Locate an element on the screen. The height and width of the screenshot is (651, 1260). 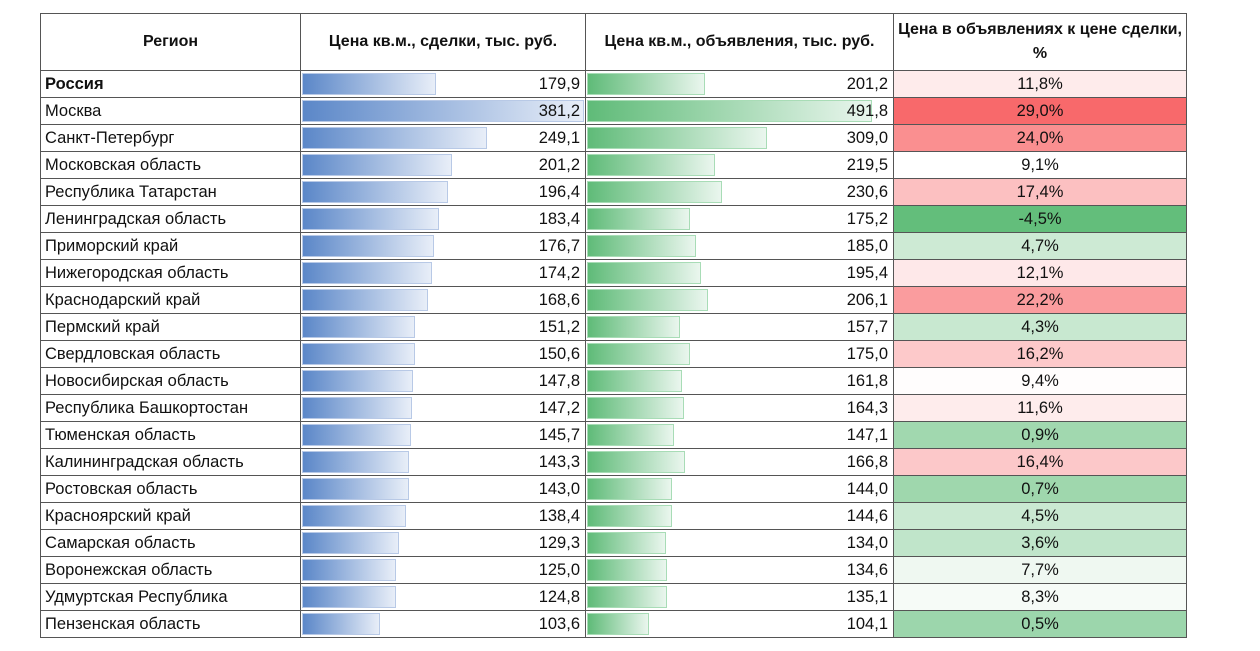
table-row: Пермский край 151,2 157,7 4,3% is located at coordinates (613, 327).